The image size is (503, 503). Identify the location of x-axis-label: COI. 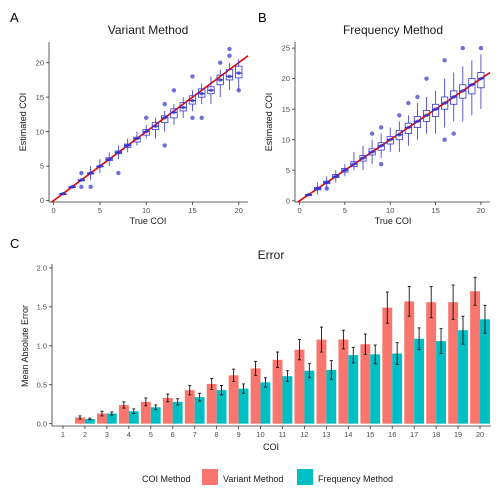
(271, 447).